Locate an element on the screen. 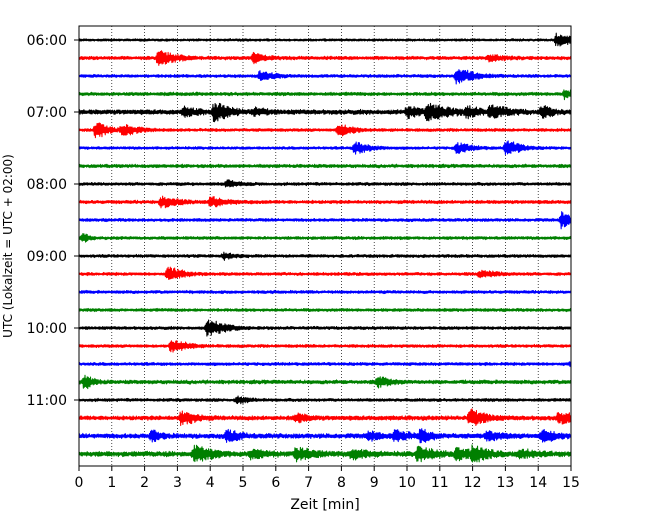  x-tick-label-4: 4 is located at coordinates (210, 483).